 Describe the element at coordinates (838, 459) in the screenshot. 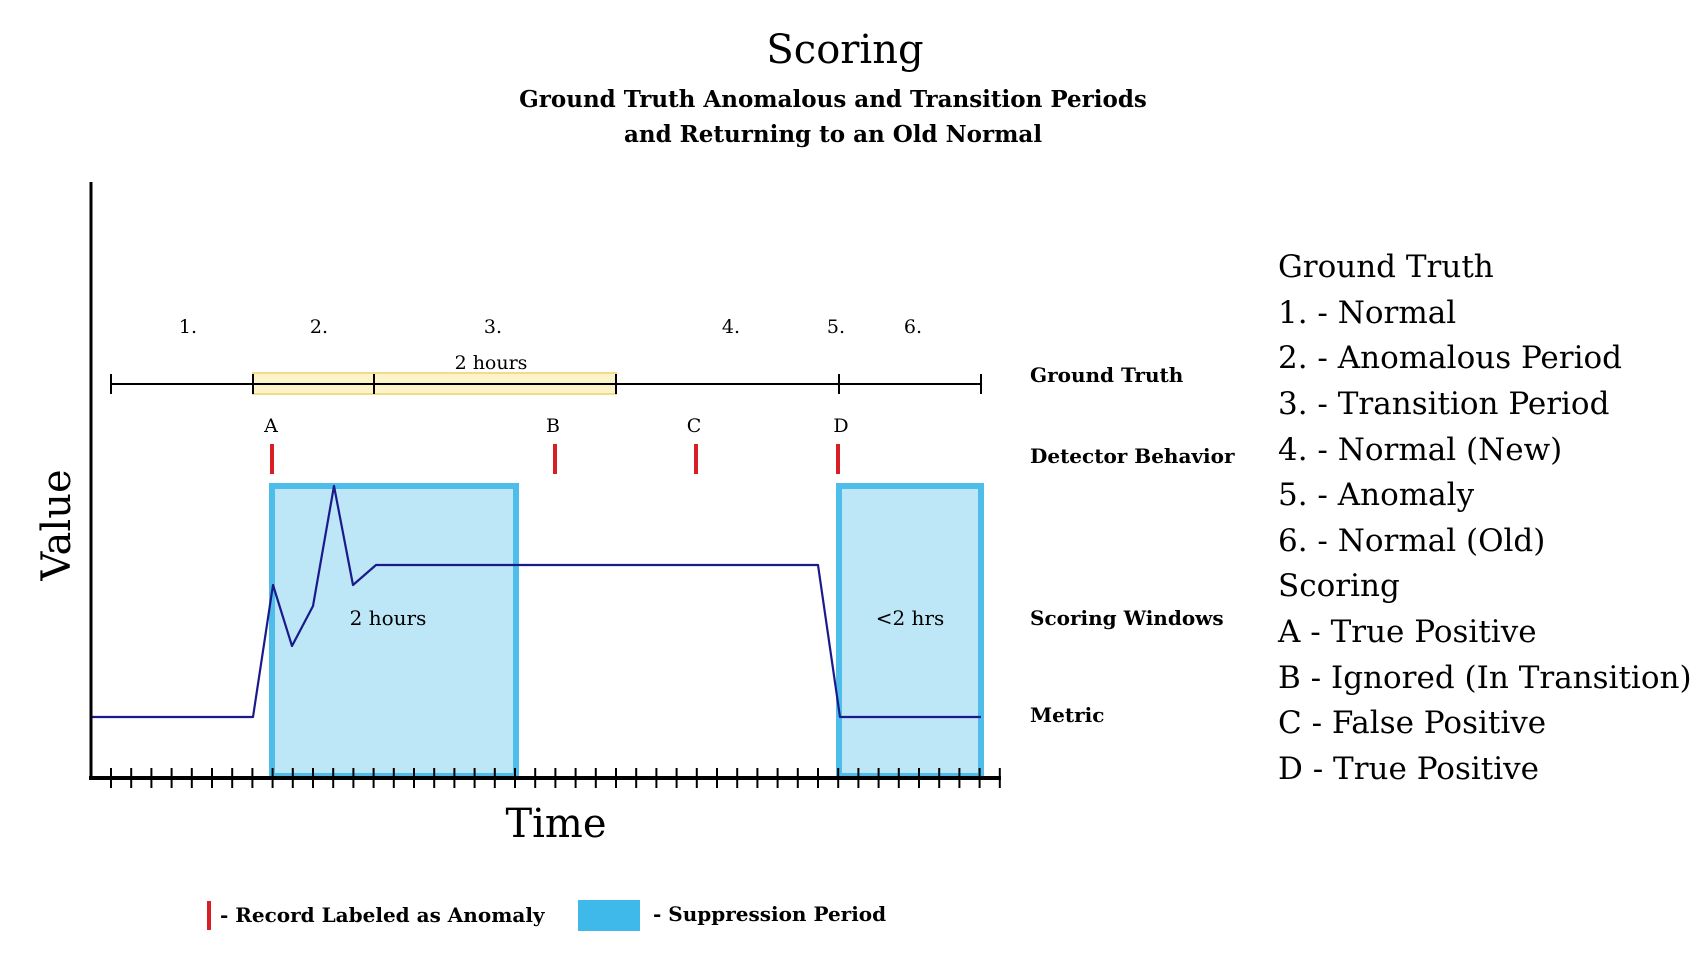

I see `detector-mark-d` at that location.